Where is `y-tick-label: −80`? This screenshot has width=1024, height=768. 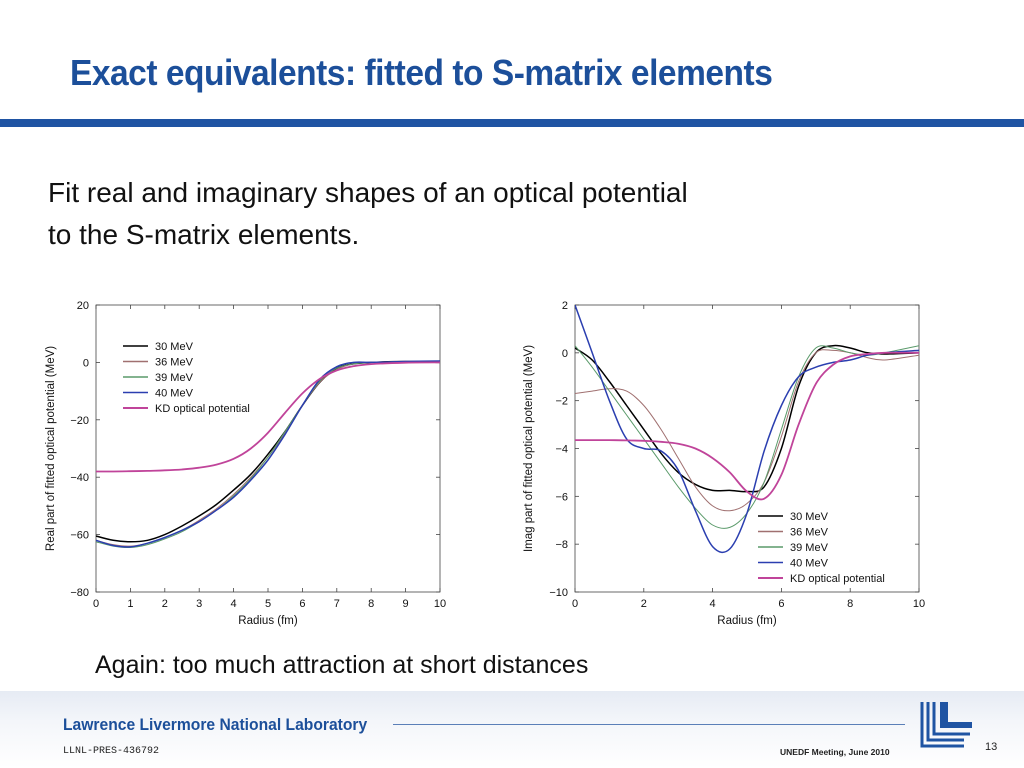 y-tick-label: −80 is located at coordinates (79, 593).